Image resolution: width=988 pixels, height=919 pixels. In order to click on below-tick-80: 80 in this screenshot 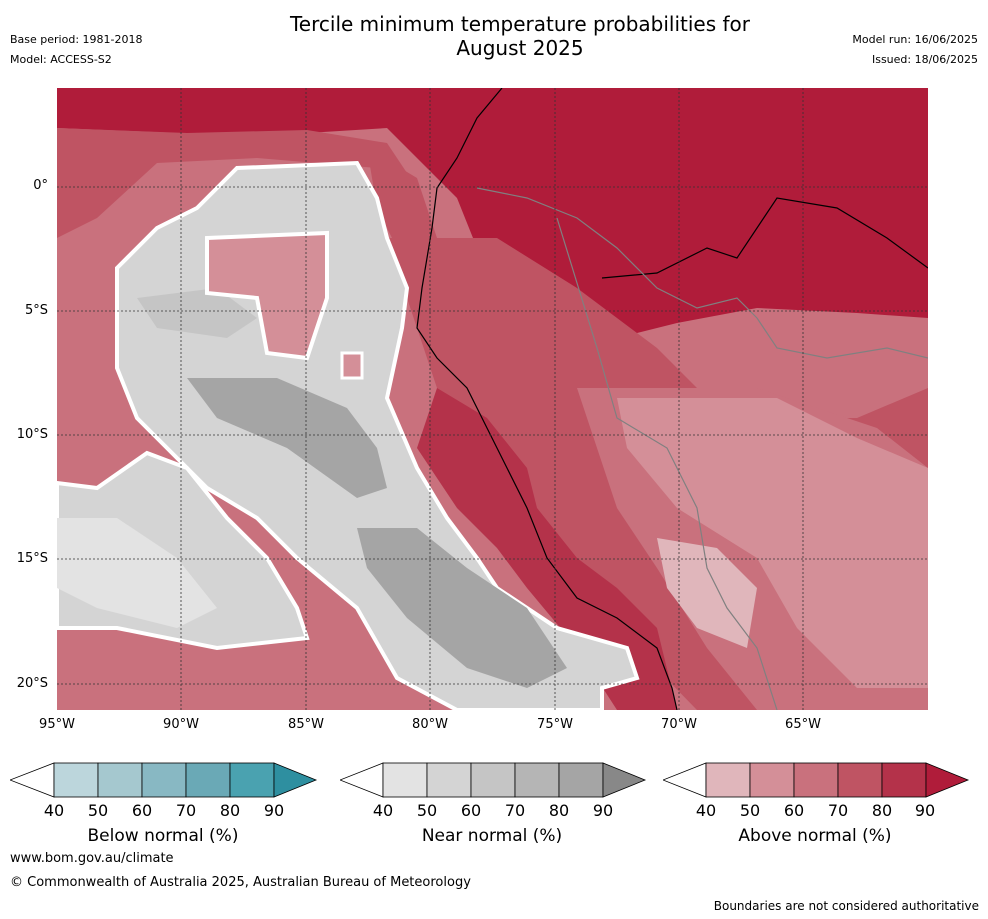, I will do `click(230, 810)`.